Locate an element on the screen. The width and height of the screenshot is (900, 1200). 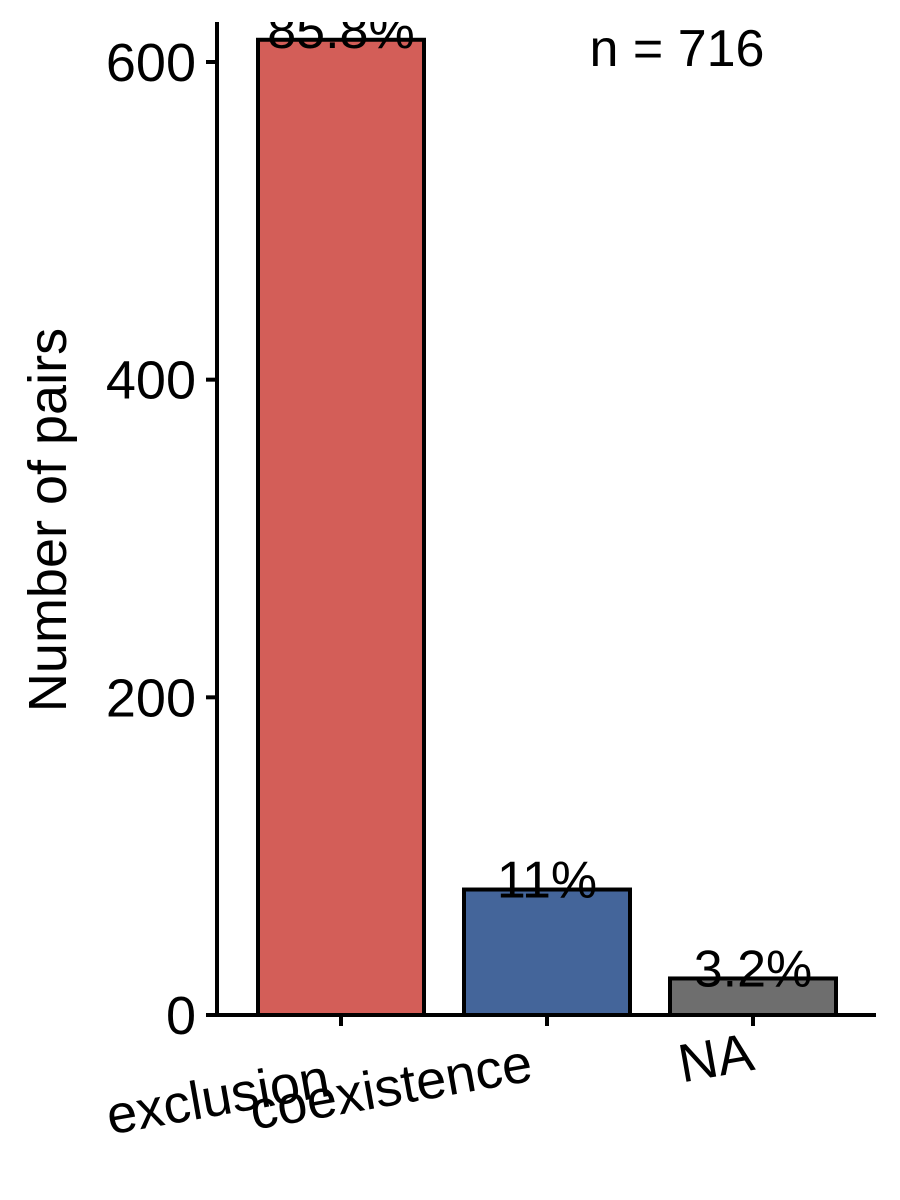
bar-label-na: 3.2% is located at coordinates (753, 969).